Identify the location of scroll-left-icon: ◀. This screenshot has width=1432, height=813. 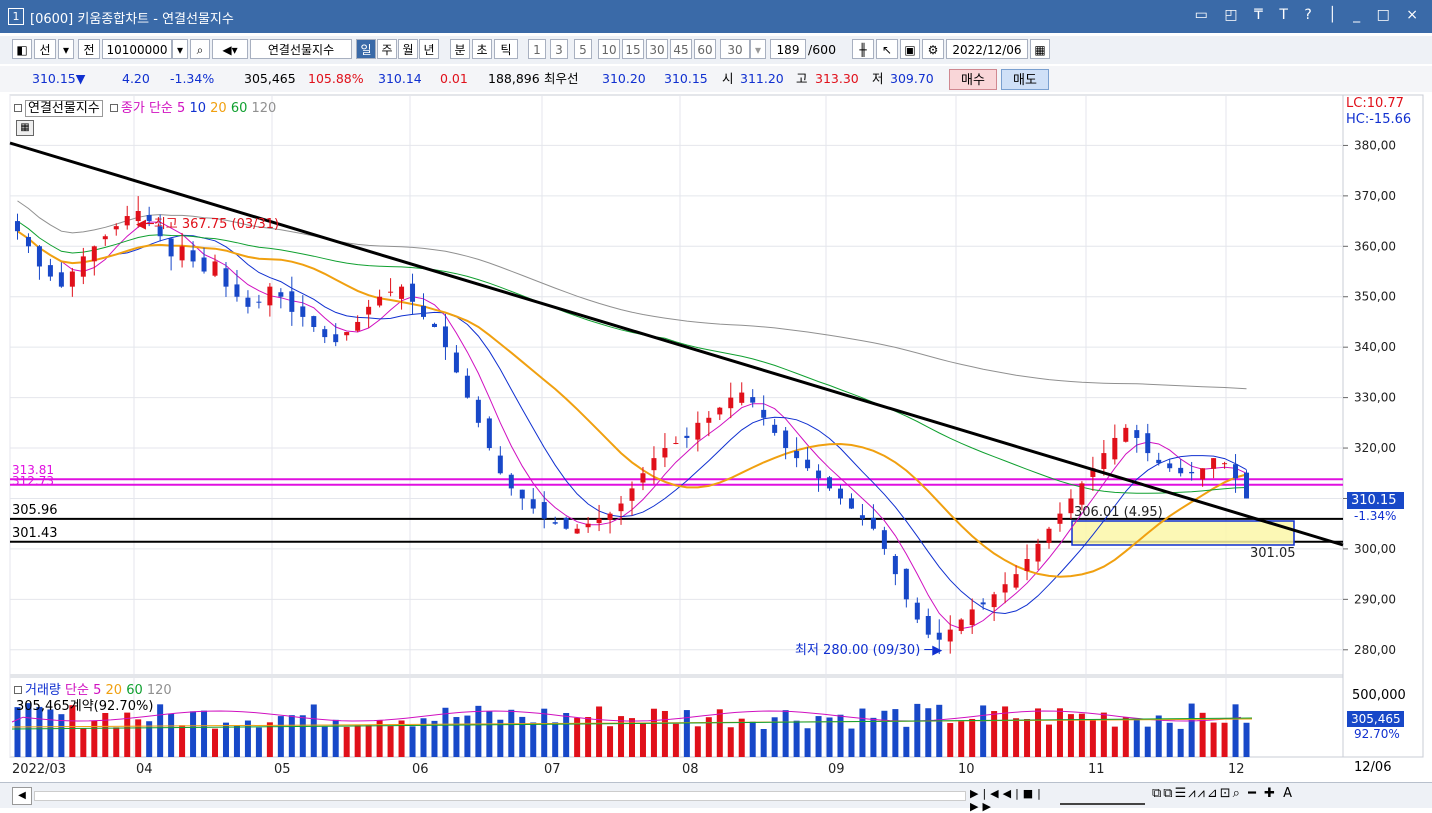
(22, 796).